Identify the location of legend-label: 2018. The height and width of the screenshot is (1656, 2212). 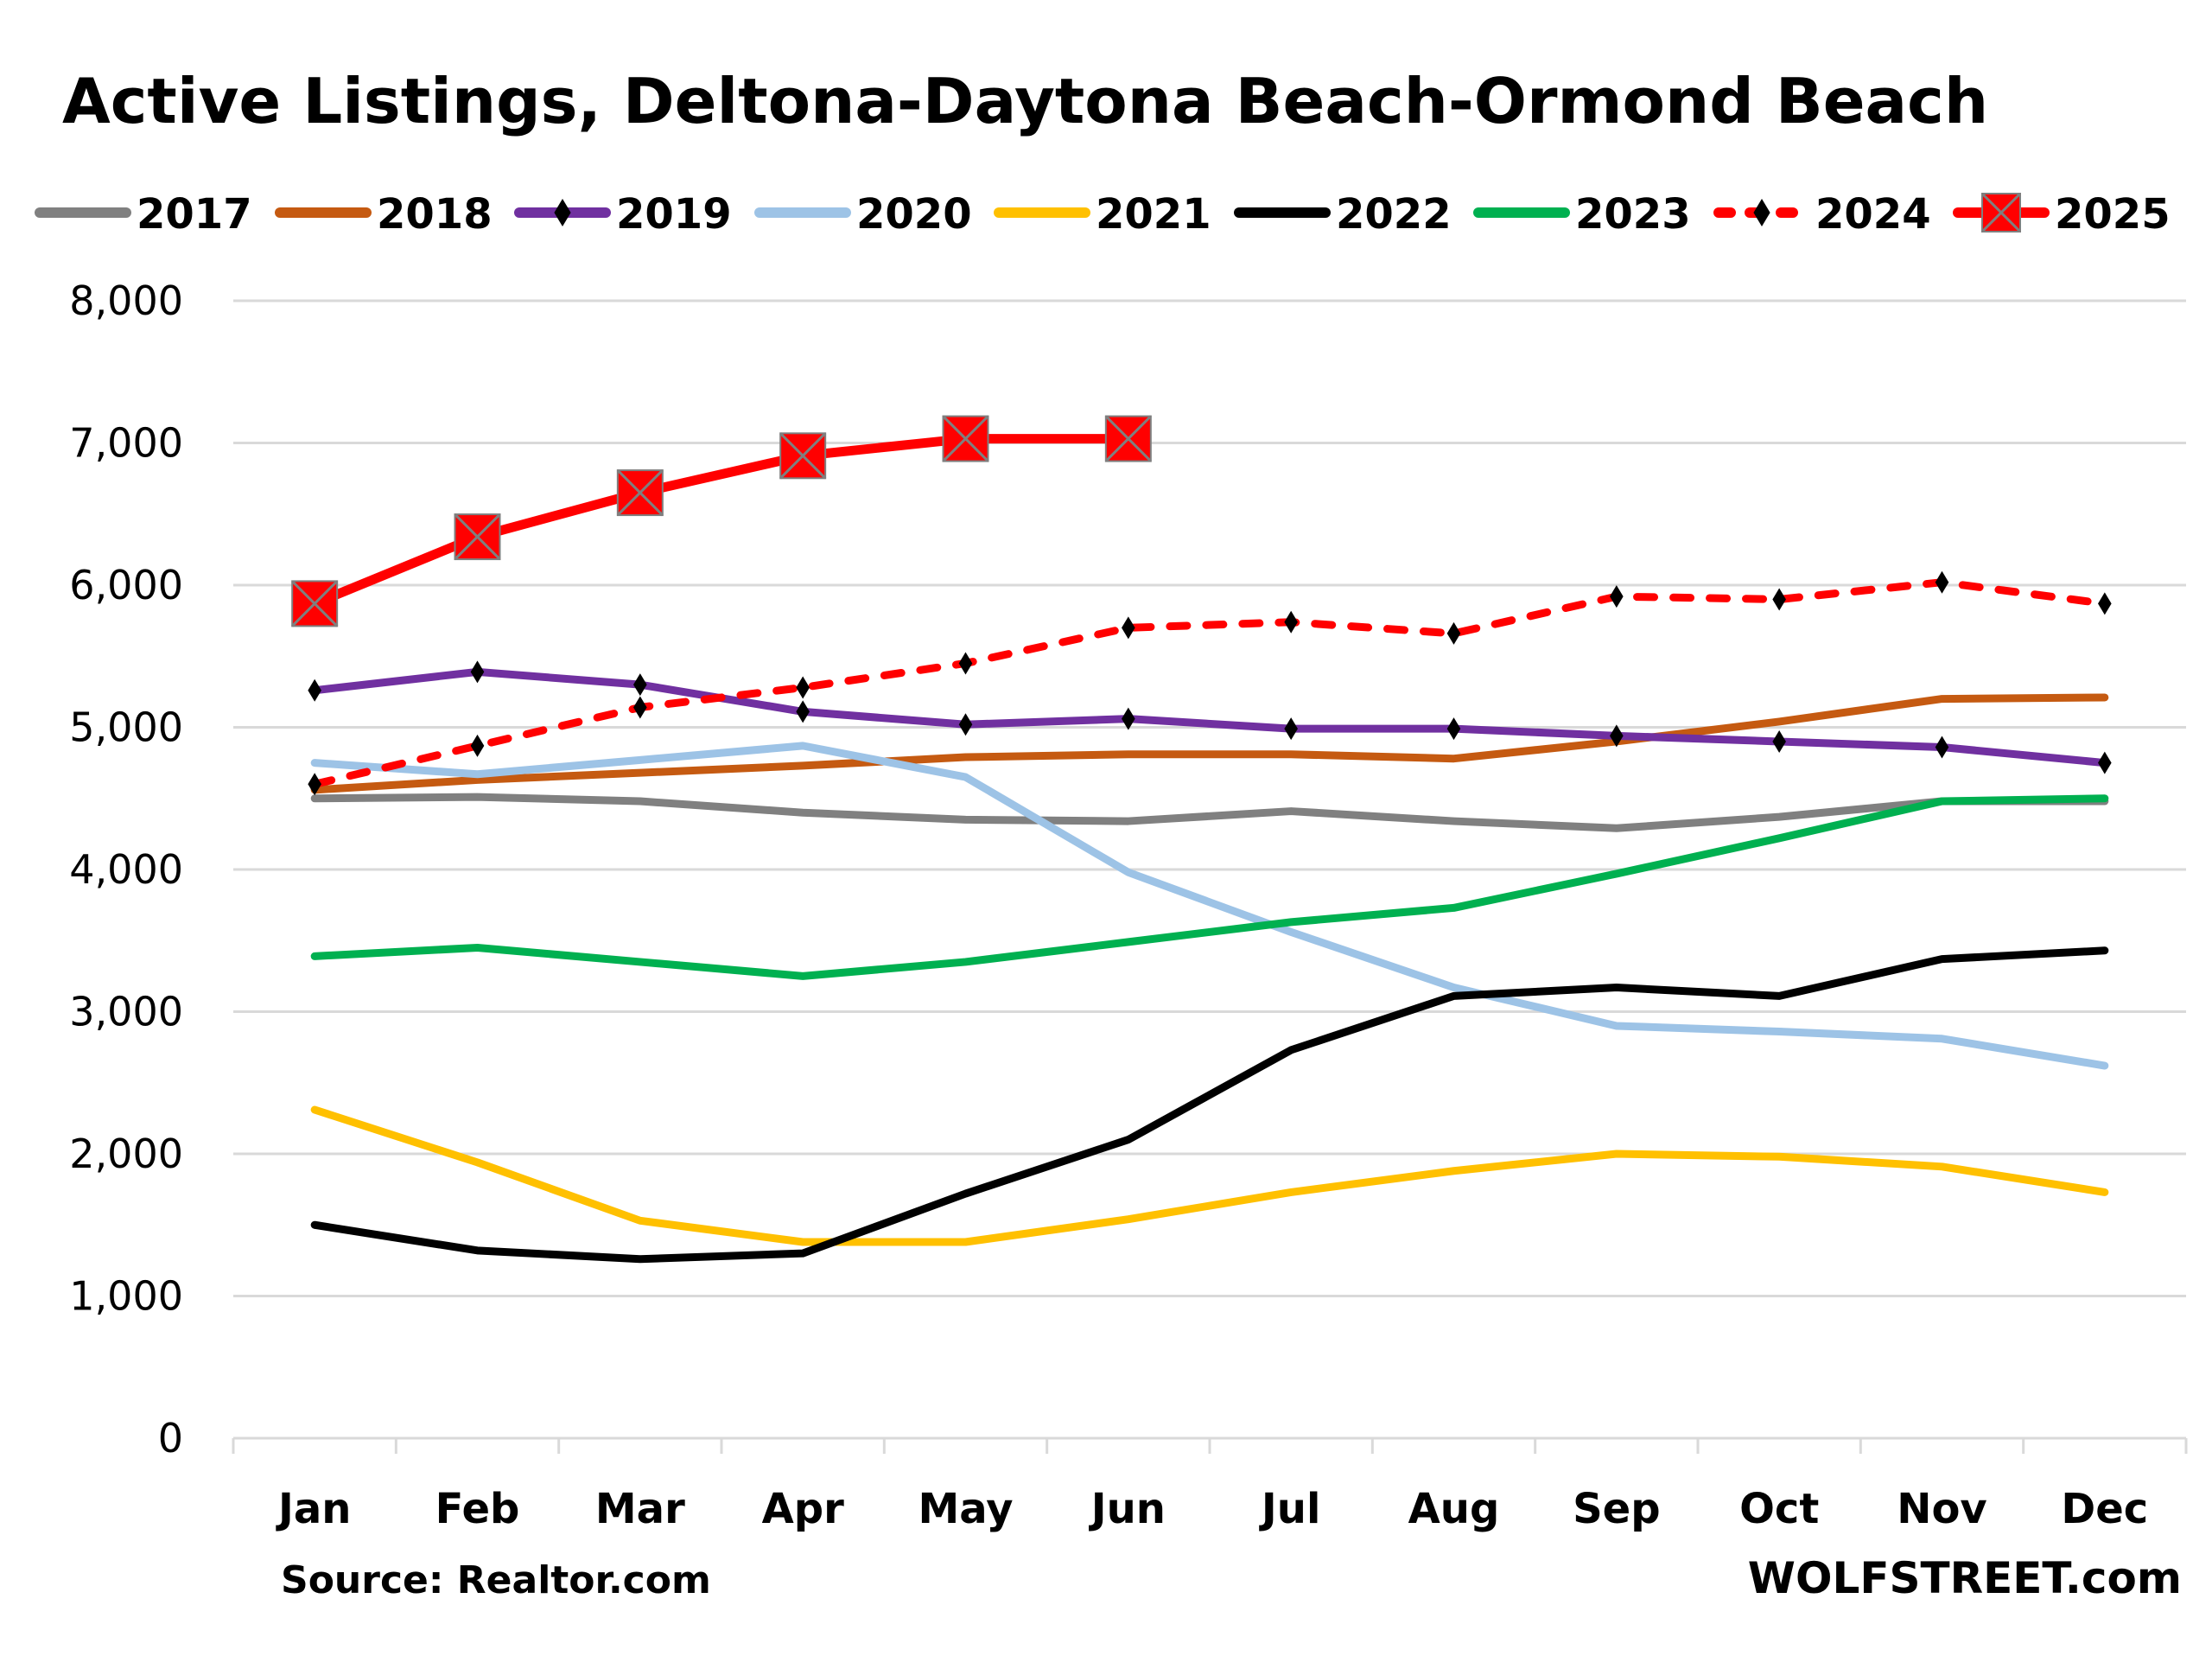
(435, 214).